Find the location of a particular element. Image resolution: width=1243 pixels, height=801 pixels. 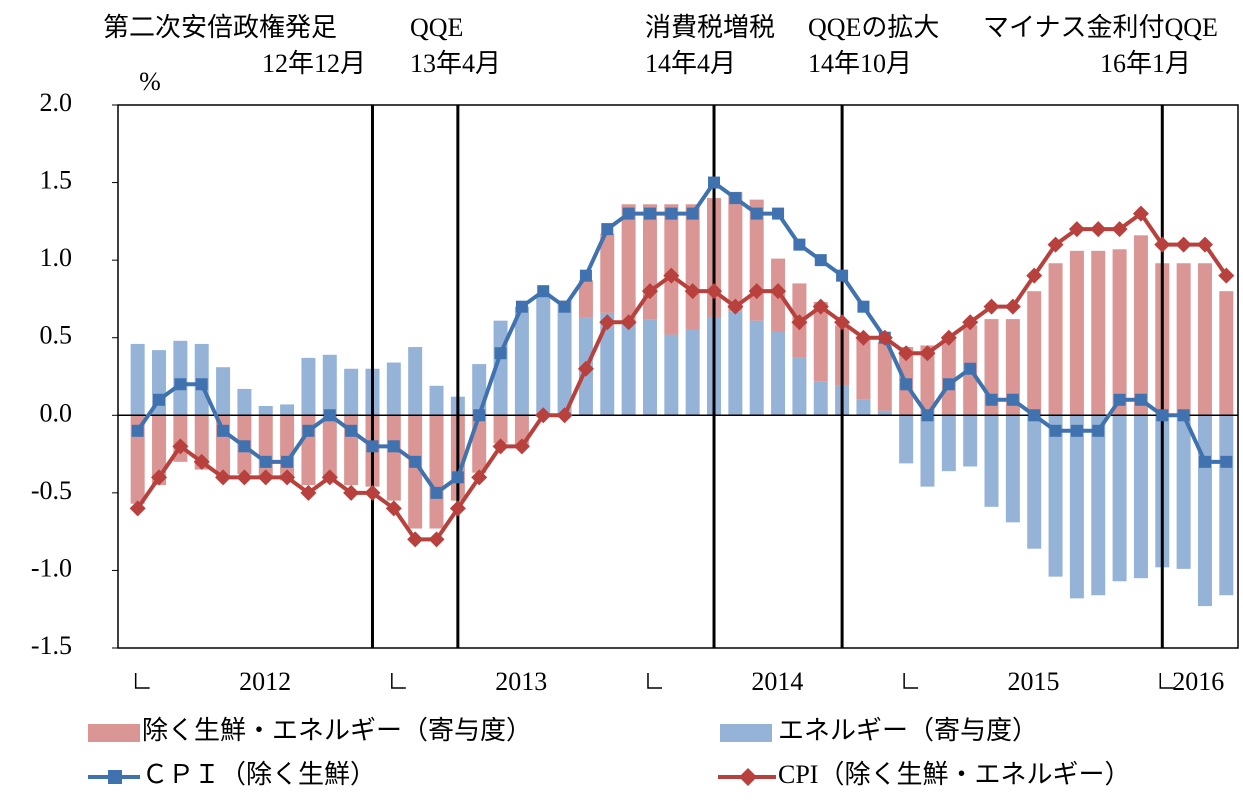

x-group-label: 2013 is located at coordinates (521, 681).